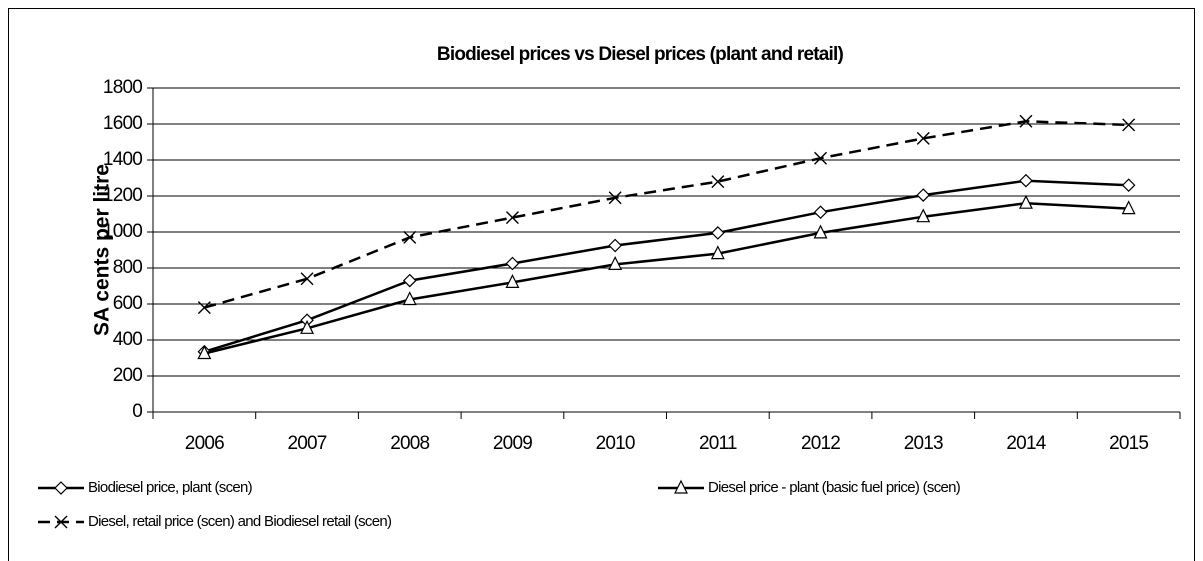 Image resolution: width=1203 pixels, height=561 pixels. Describe the element at coordinates (512, 443) in the screenshot. I see `x-tick-label: 2009` at that location.